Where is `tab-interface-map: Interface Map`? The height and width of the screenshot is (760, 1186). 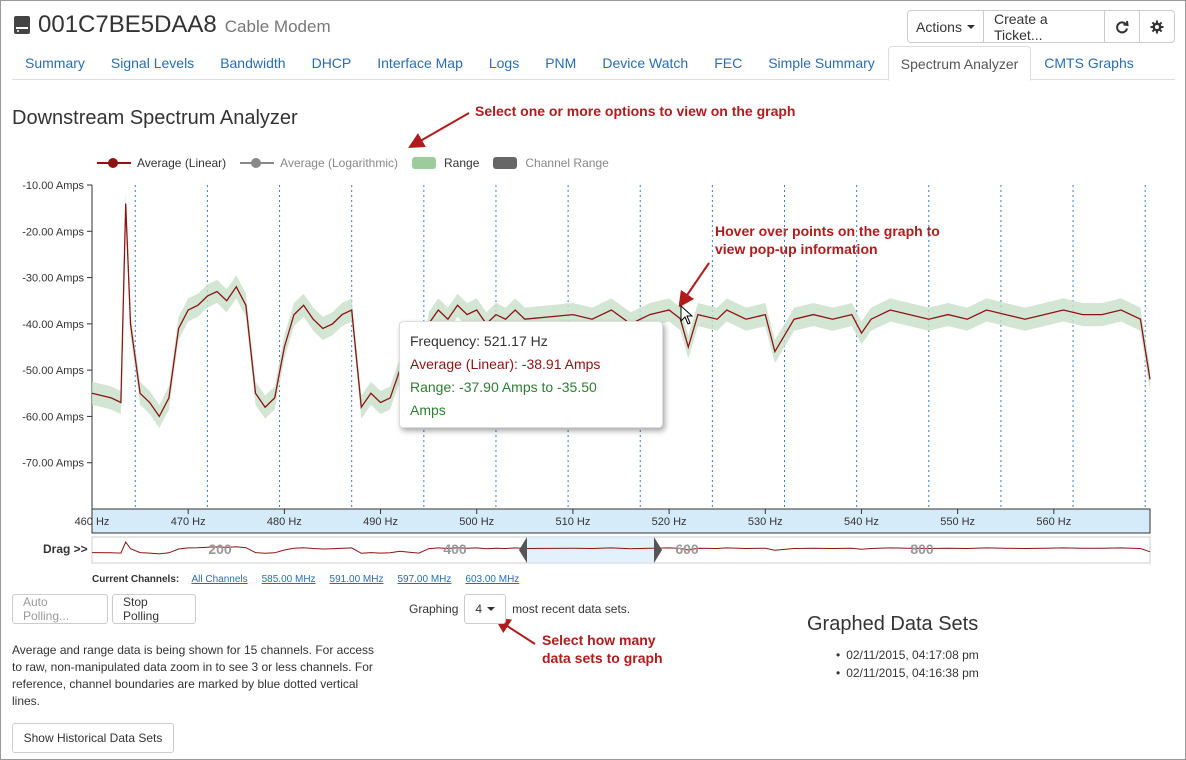
tab-interface-map: Interface Map is located at coordinates (420, 63).